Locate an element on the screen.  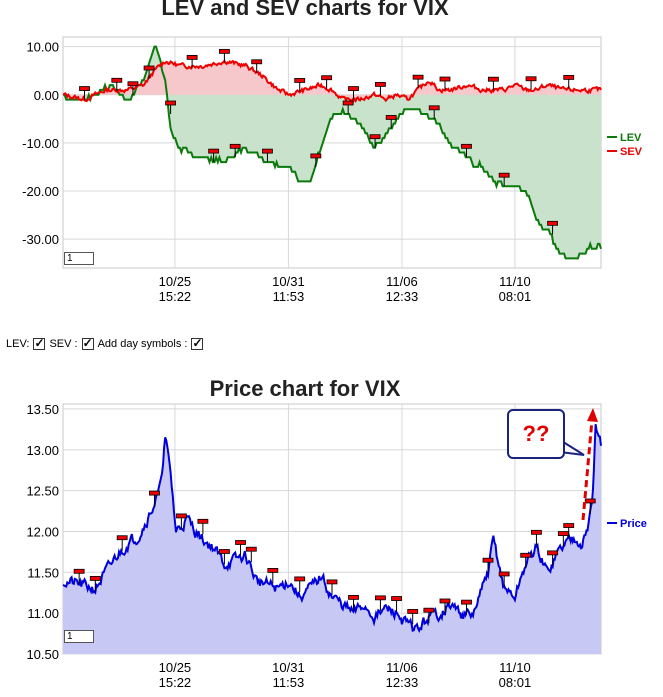
x-tick-time-1-3: 08:01 is located at coordinates (515, 682).